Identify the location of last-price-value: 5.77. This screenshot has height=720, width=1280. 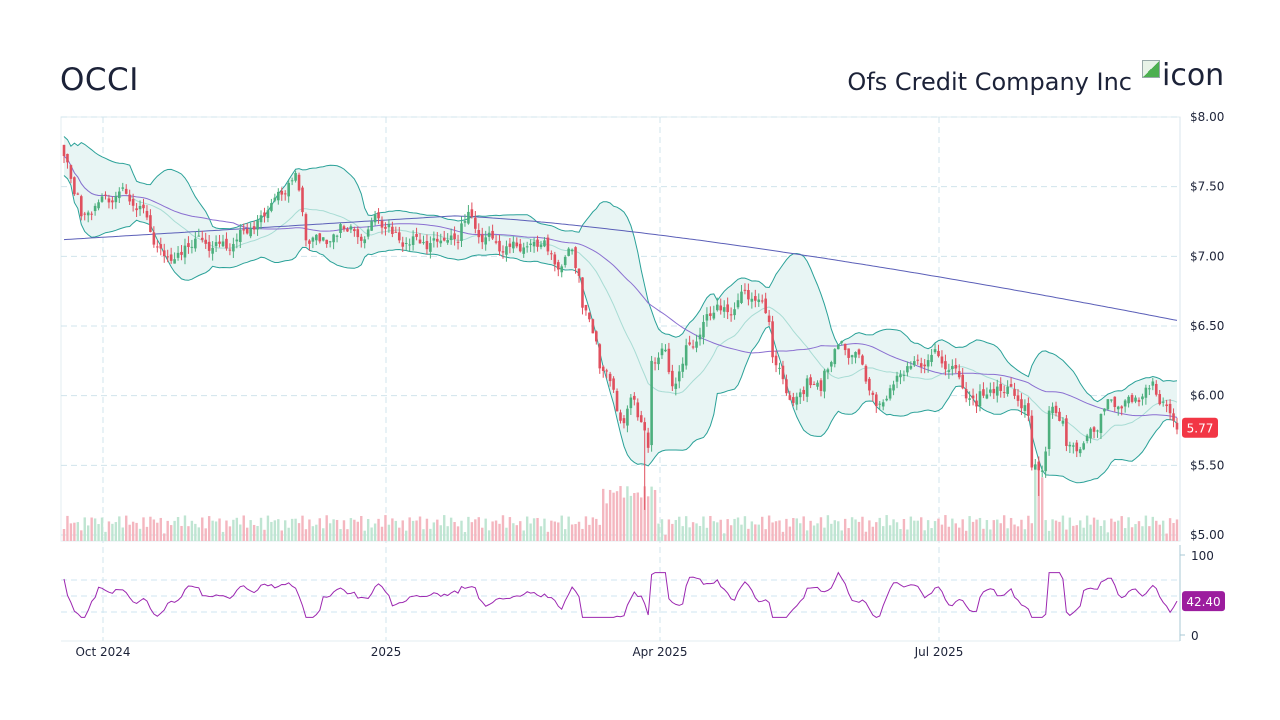
(1200, 429).